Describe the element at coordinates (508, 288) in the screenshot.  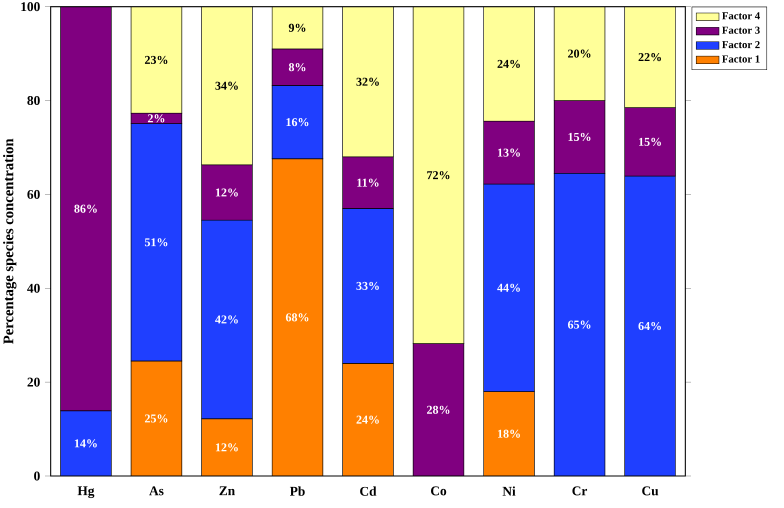
I see `data-label: 44%` at that location.